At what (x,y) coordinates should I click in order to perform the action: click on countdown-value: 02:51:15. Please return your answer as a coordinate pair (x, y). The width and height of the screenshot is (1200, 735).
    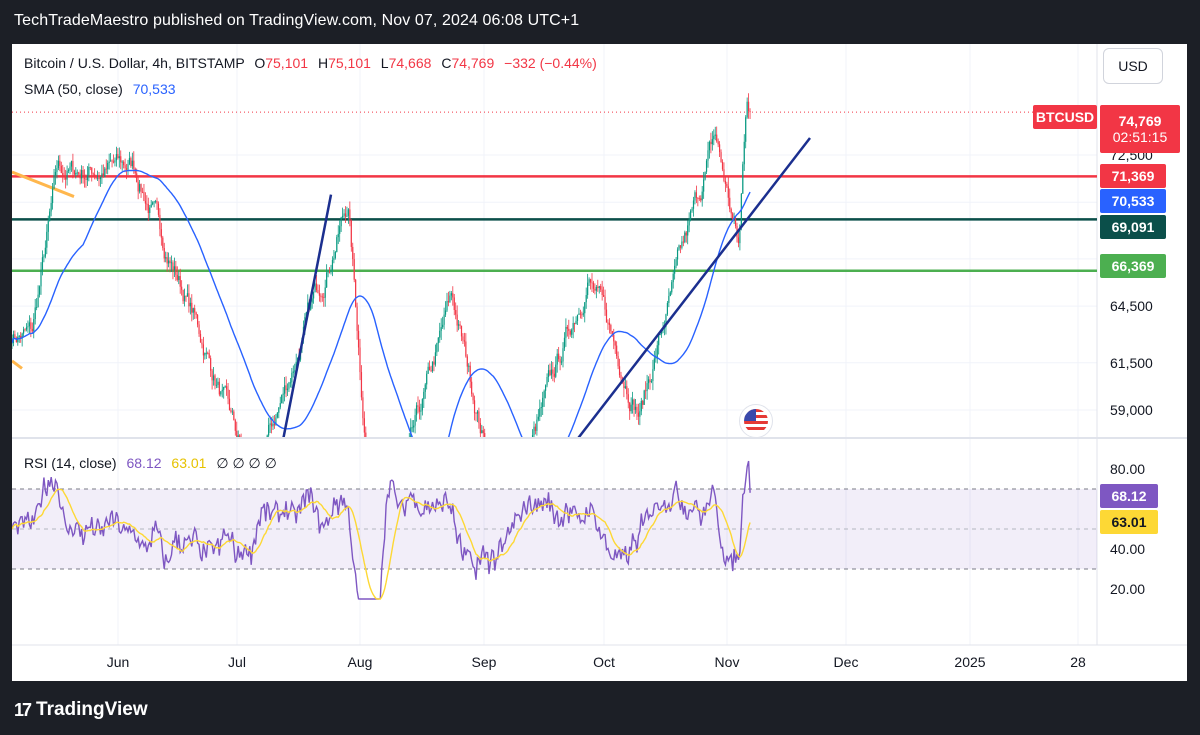
    Looking at the image, I should click on (1140, 137).